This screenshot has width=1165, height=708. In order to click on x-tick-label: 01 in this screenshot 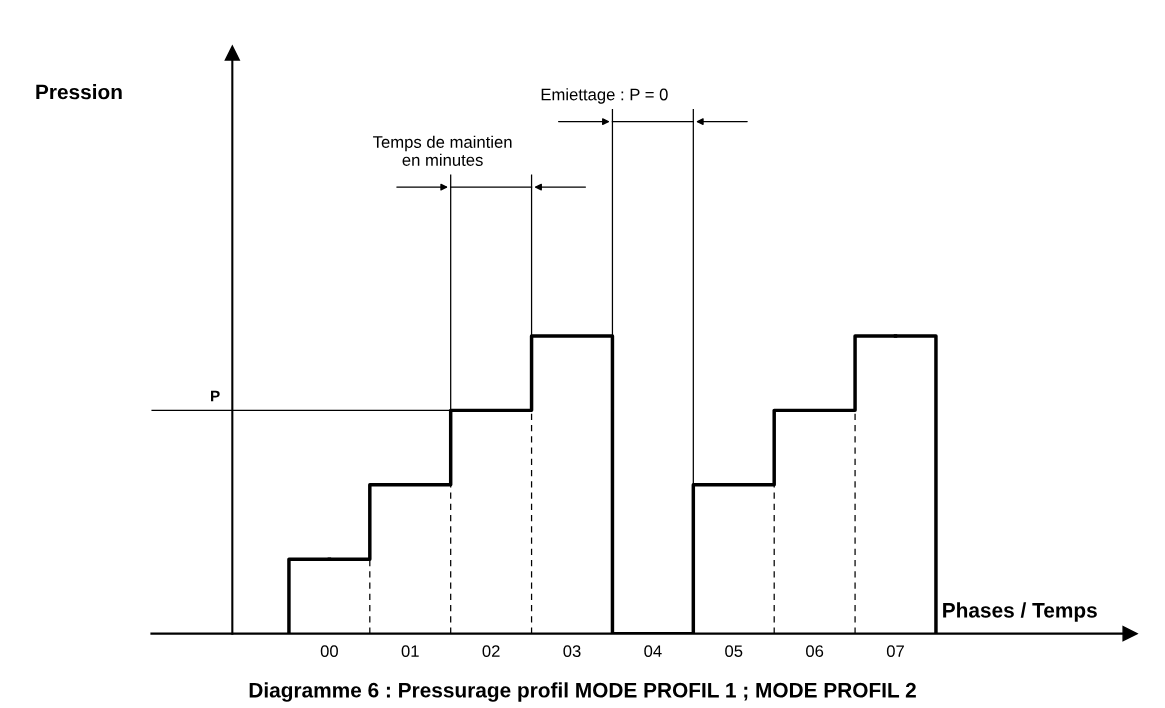, I will do `click(410, 651)`.